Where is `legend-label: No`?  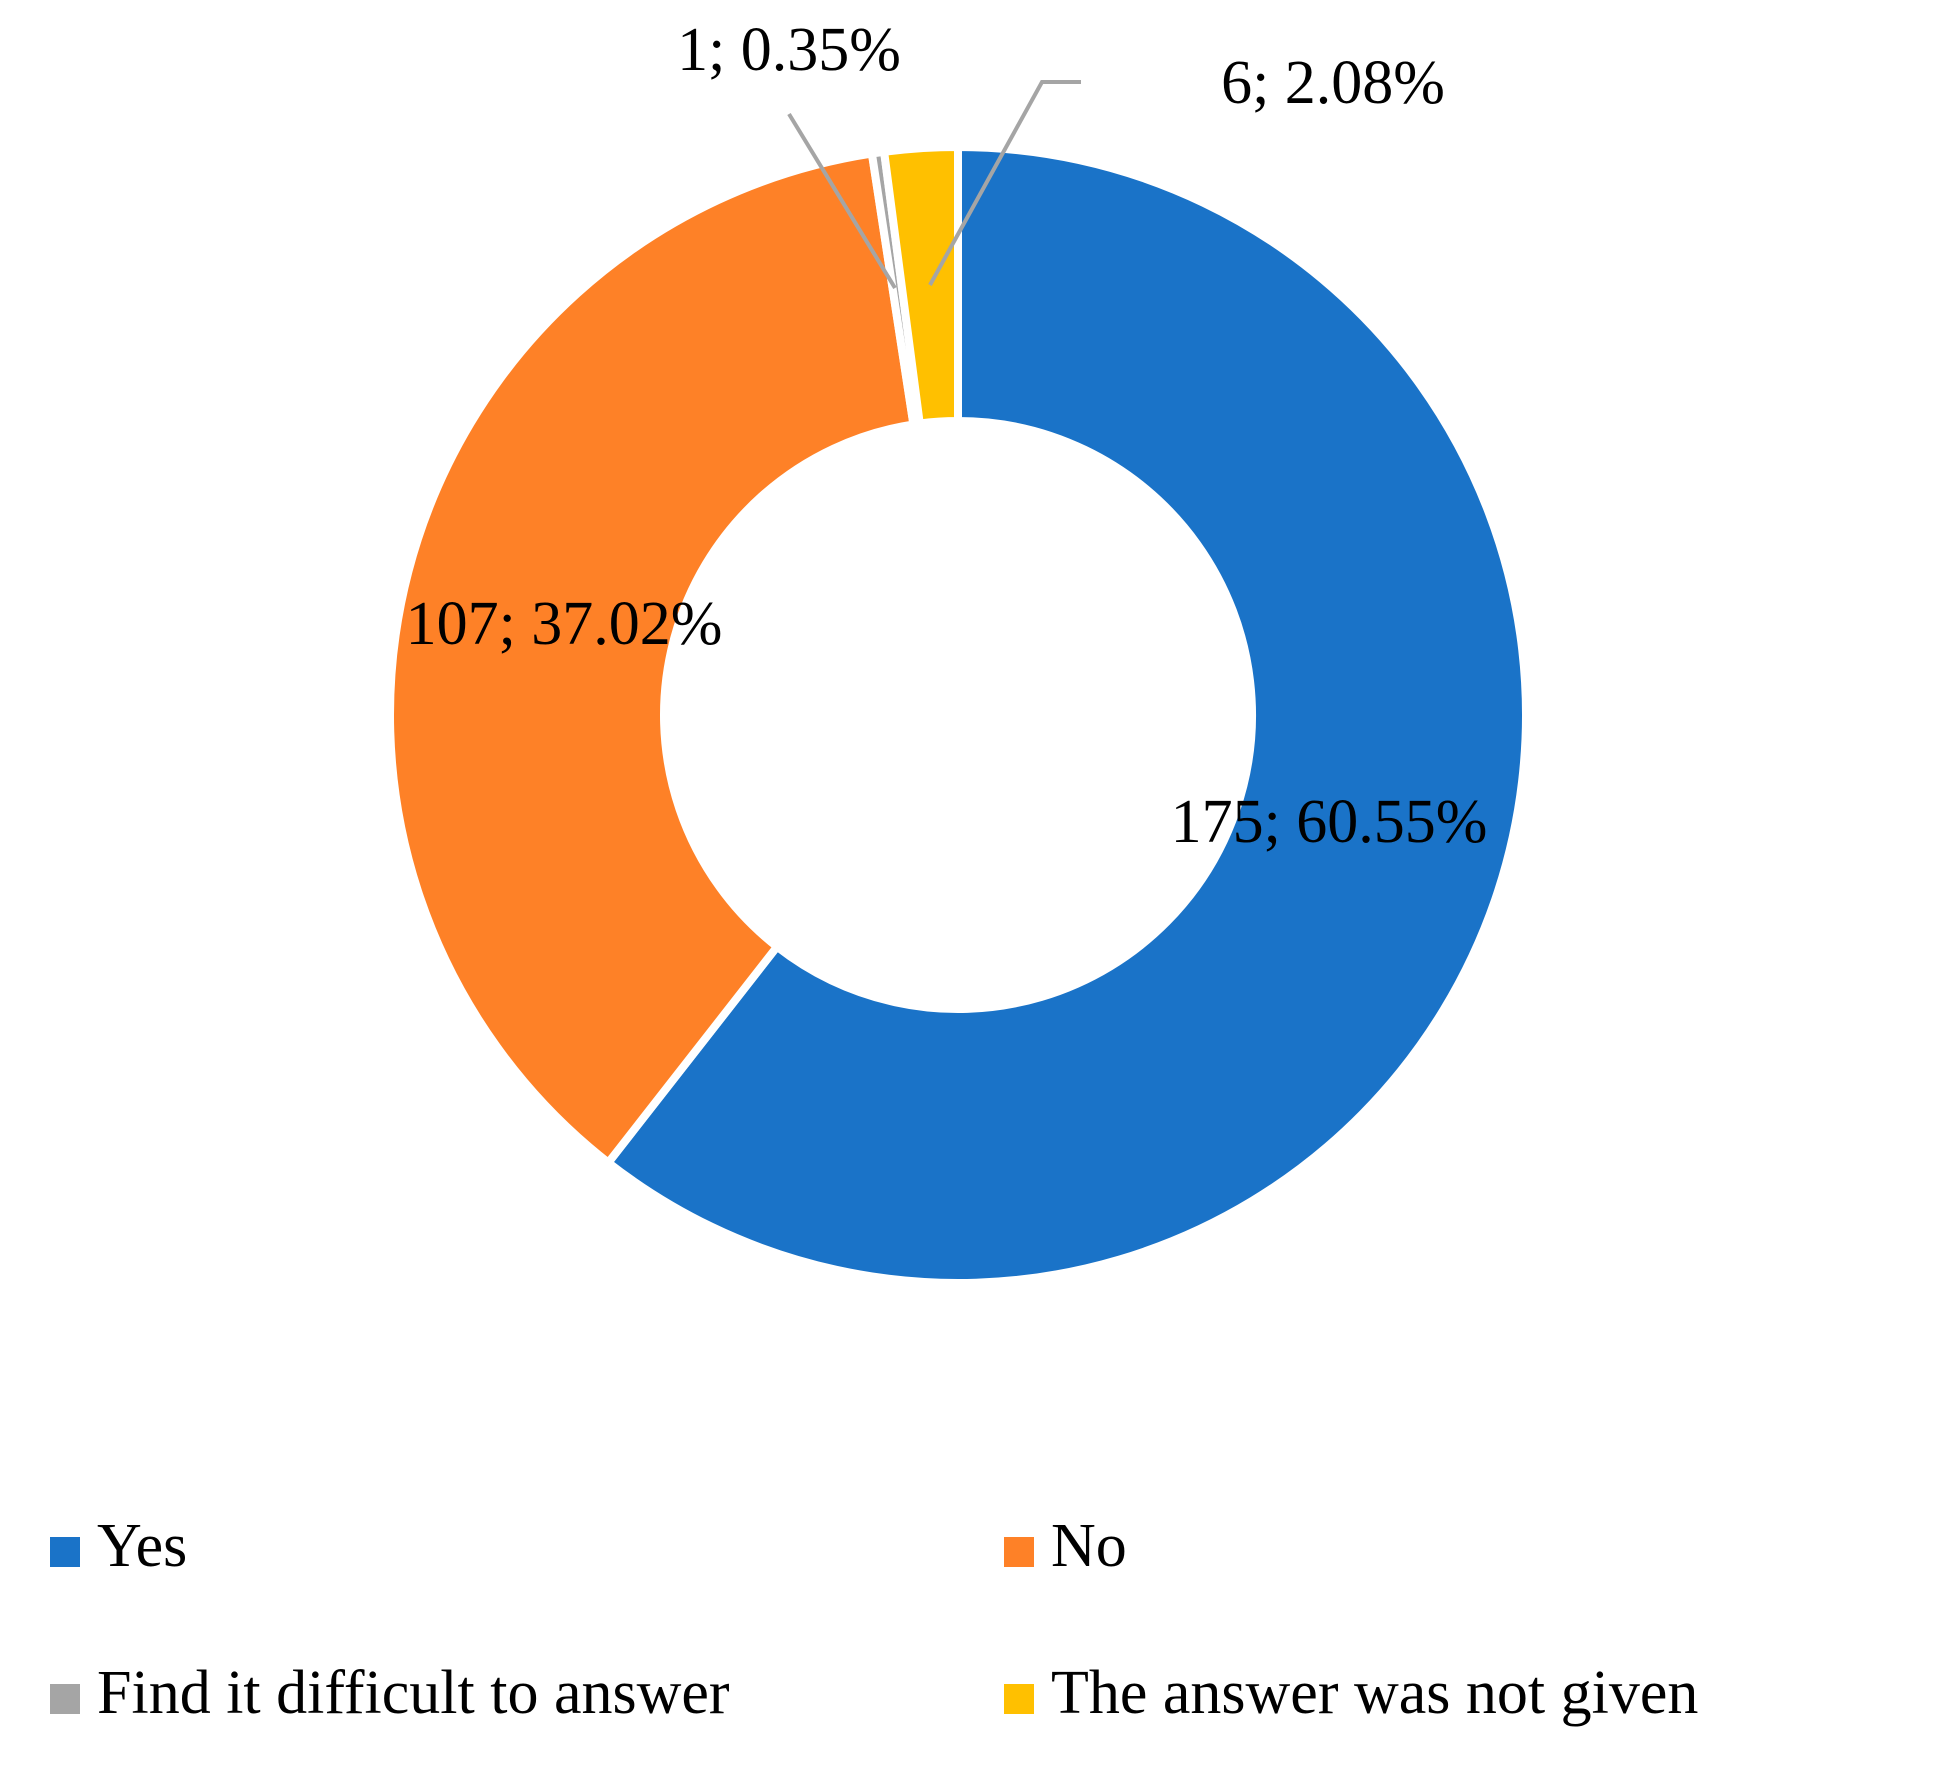
legend-label: No is located at coordinates (1089, 1546).